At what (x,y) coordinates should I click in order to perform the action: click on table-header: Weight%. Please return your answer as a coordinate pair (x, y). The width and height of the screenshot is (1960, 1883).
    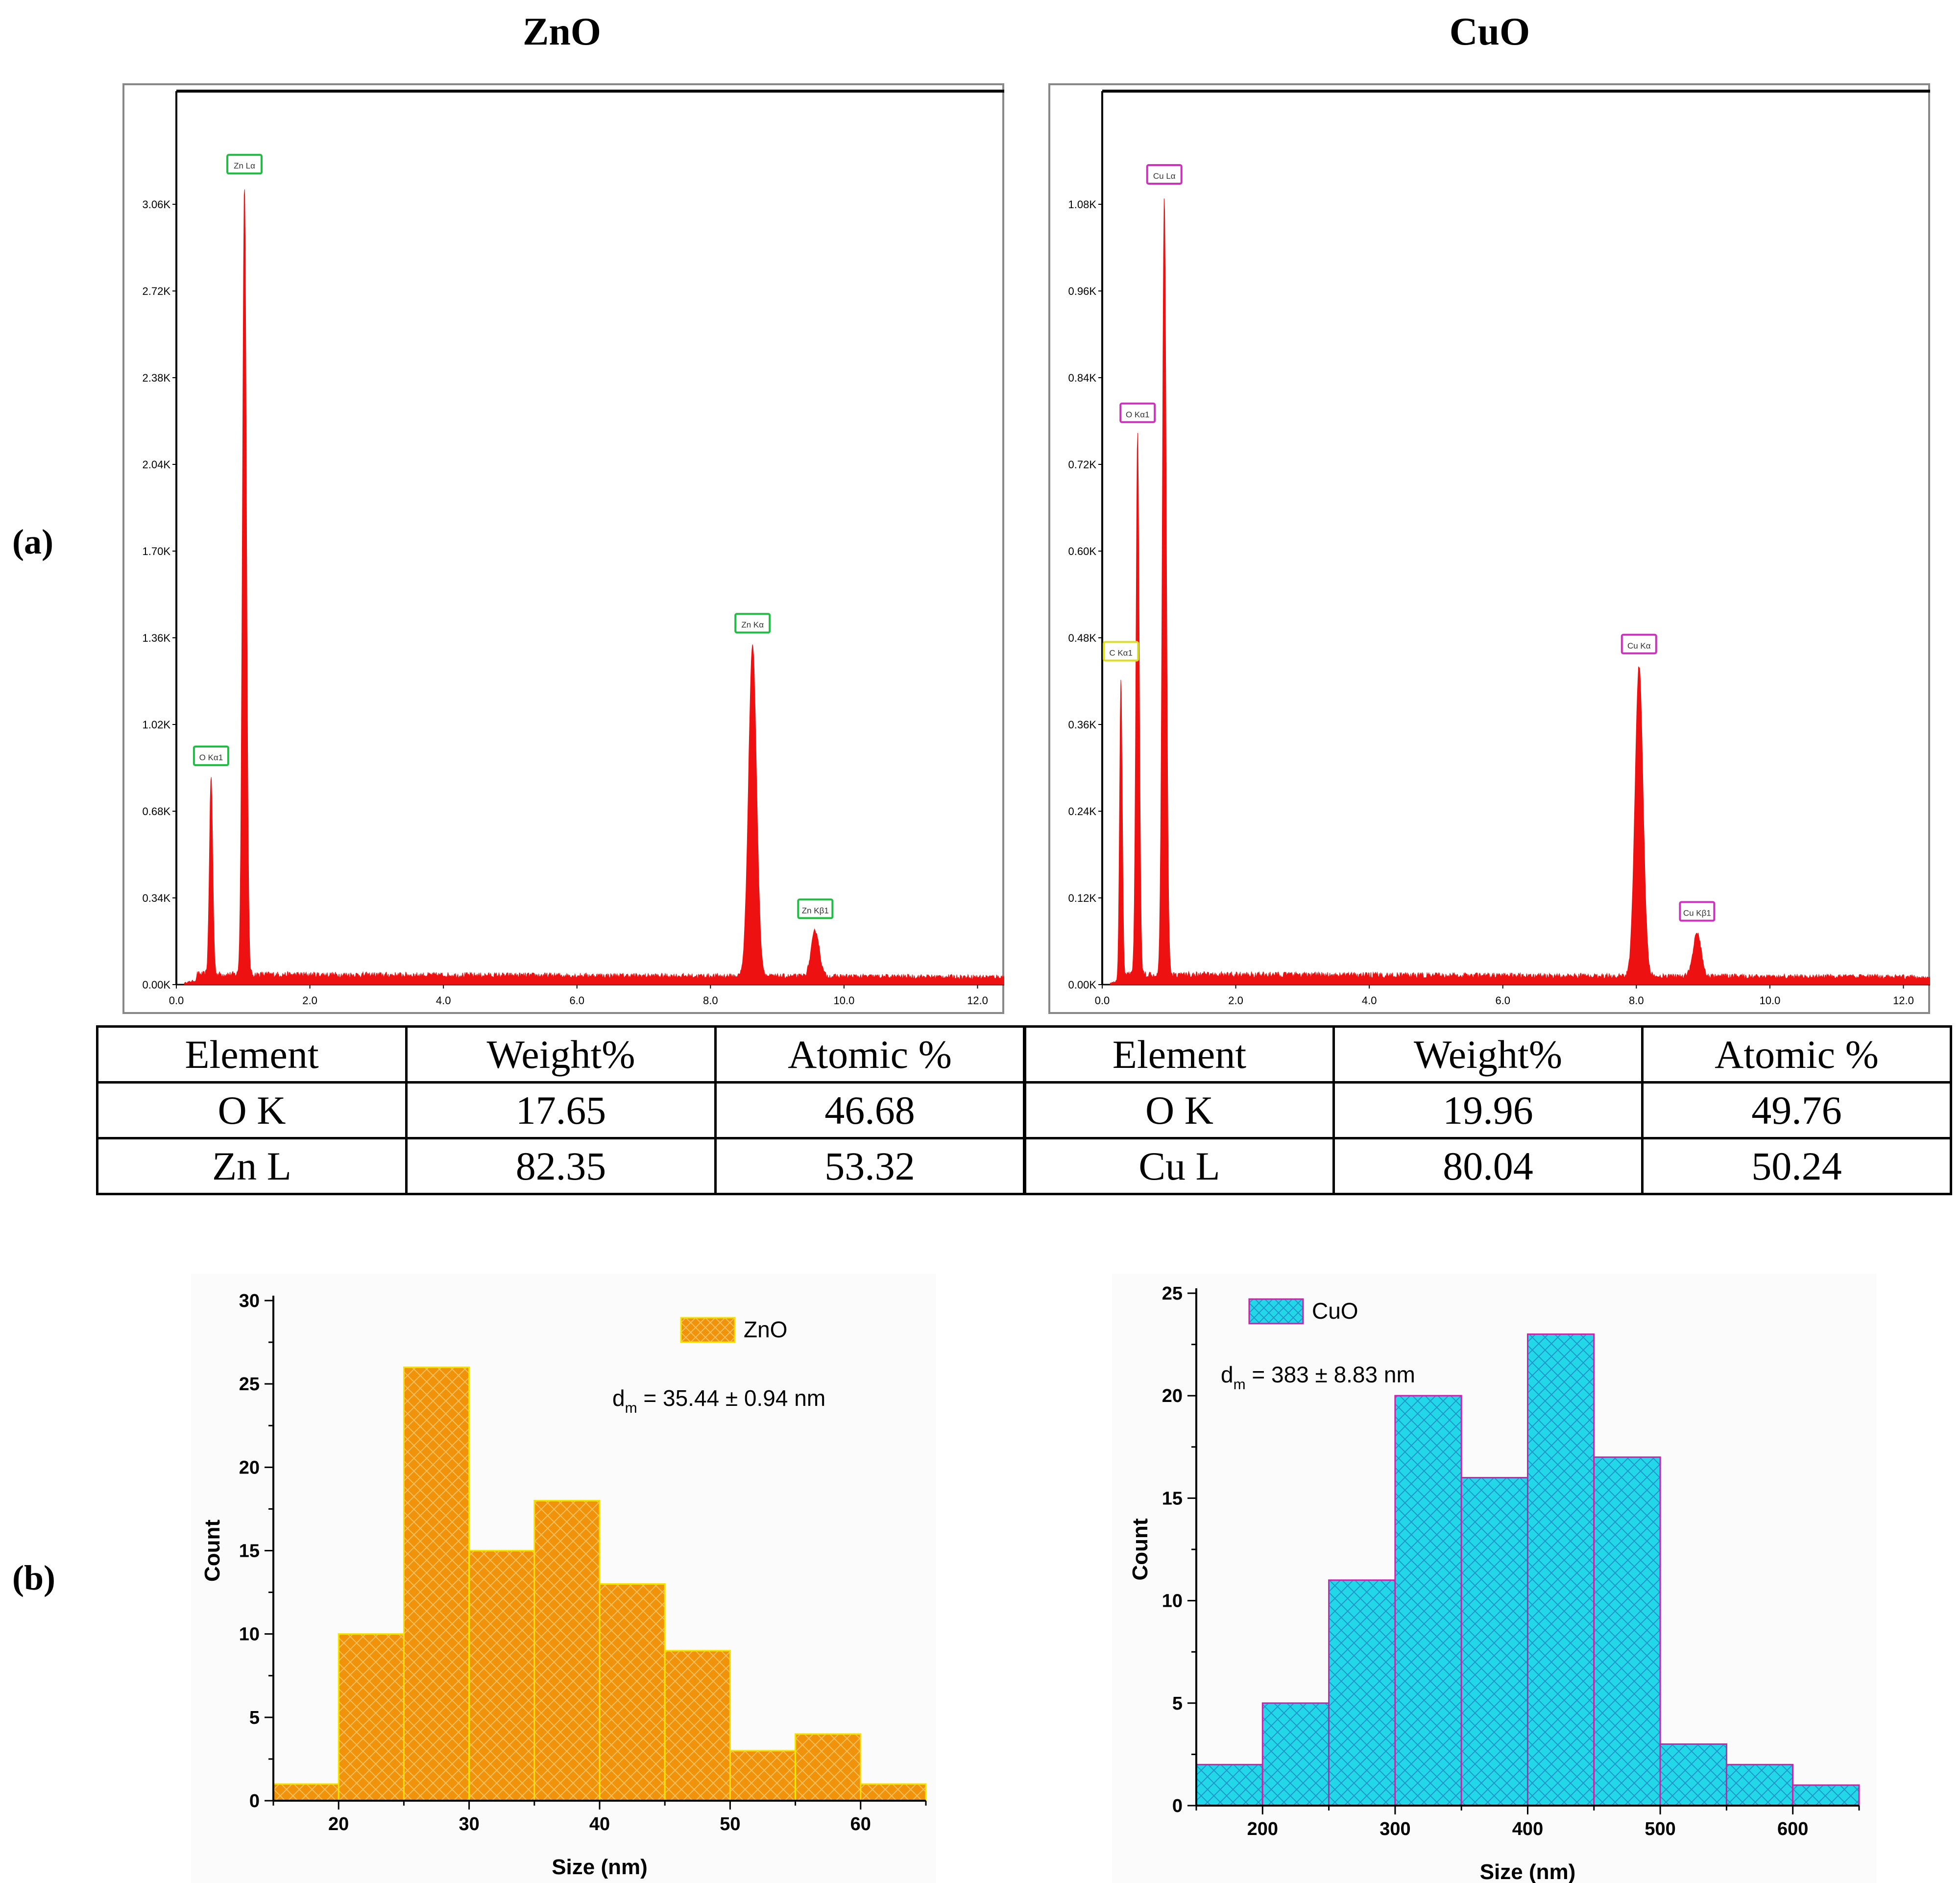
    Looking at the image, I should click on (1488, 1054).